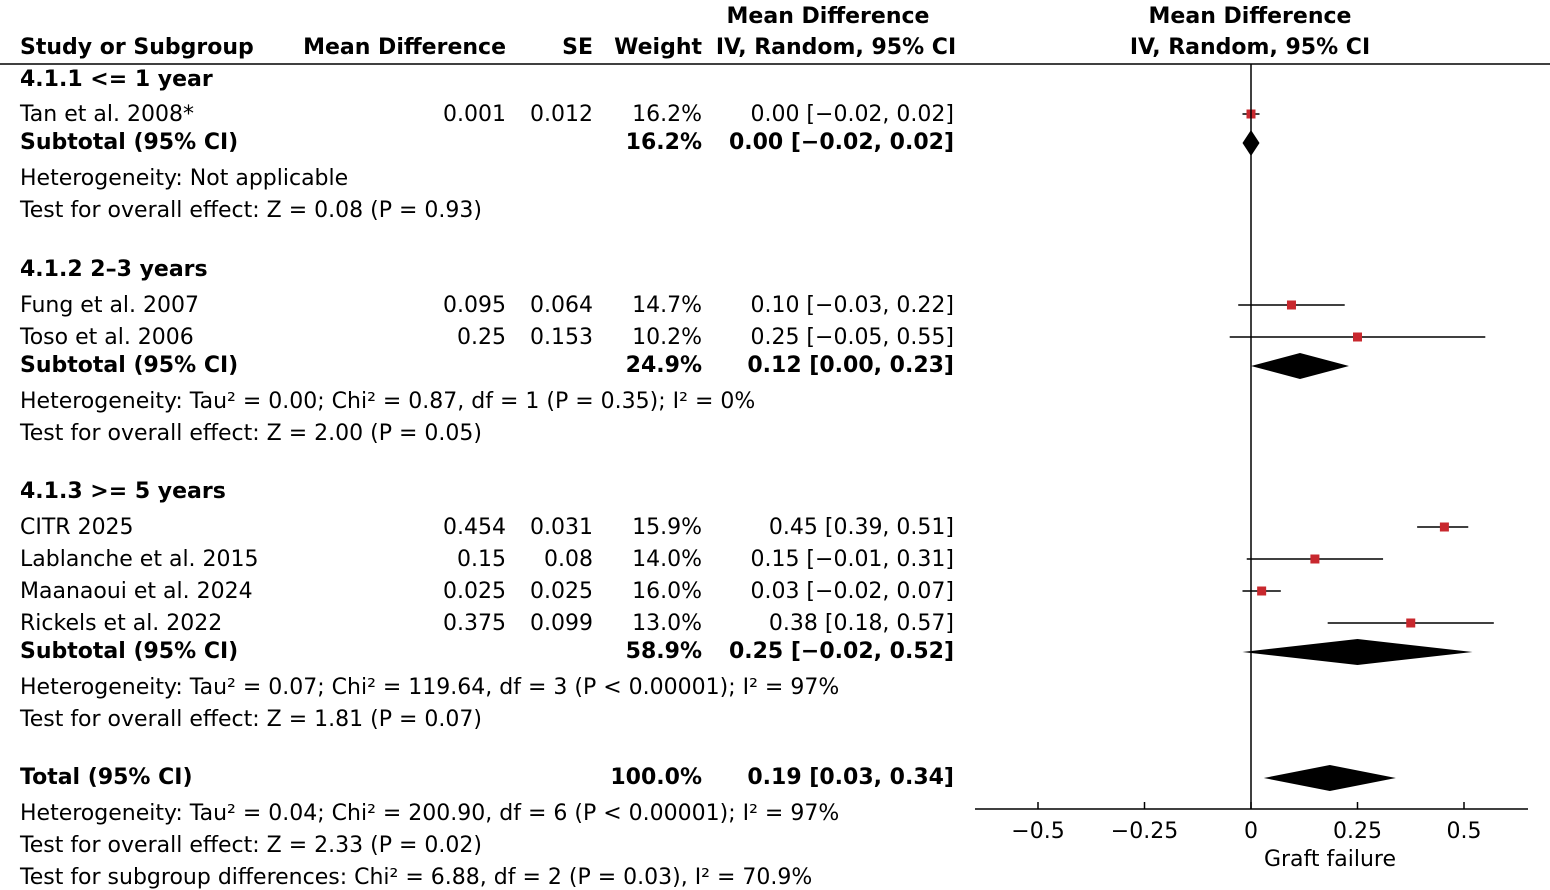 This screenshot has height=890, width=1550. Describe the element at coordinates (1357, 337) in the screenshot. I see `study-1-1-point` at that location.